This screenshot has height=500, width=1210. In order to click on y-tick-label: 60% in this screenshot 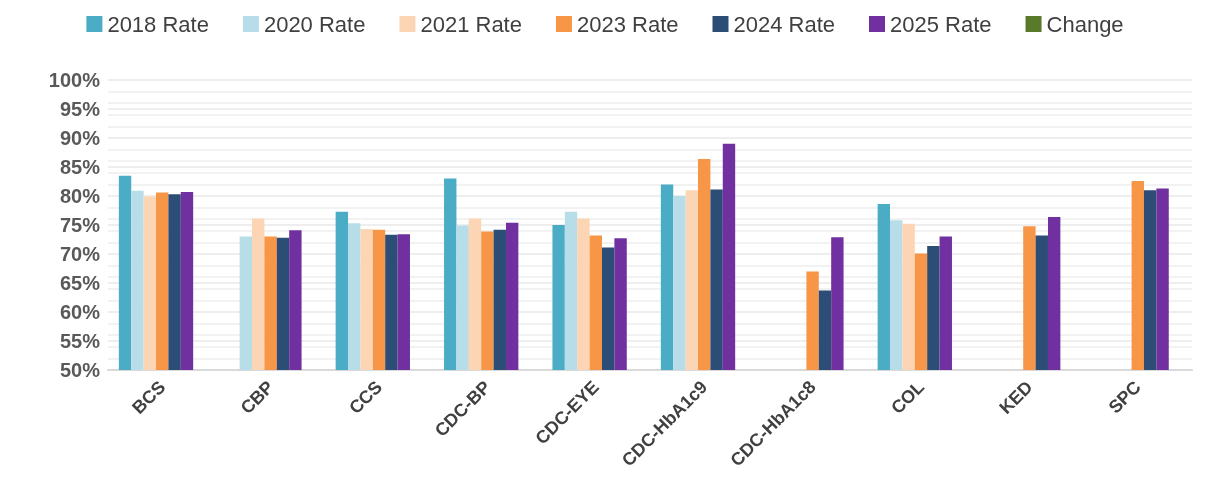, I will do `click(80, 312)`.